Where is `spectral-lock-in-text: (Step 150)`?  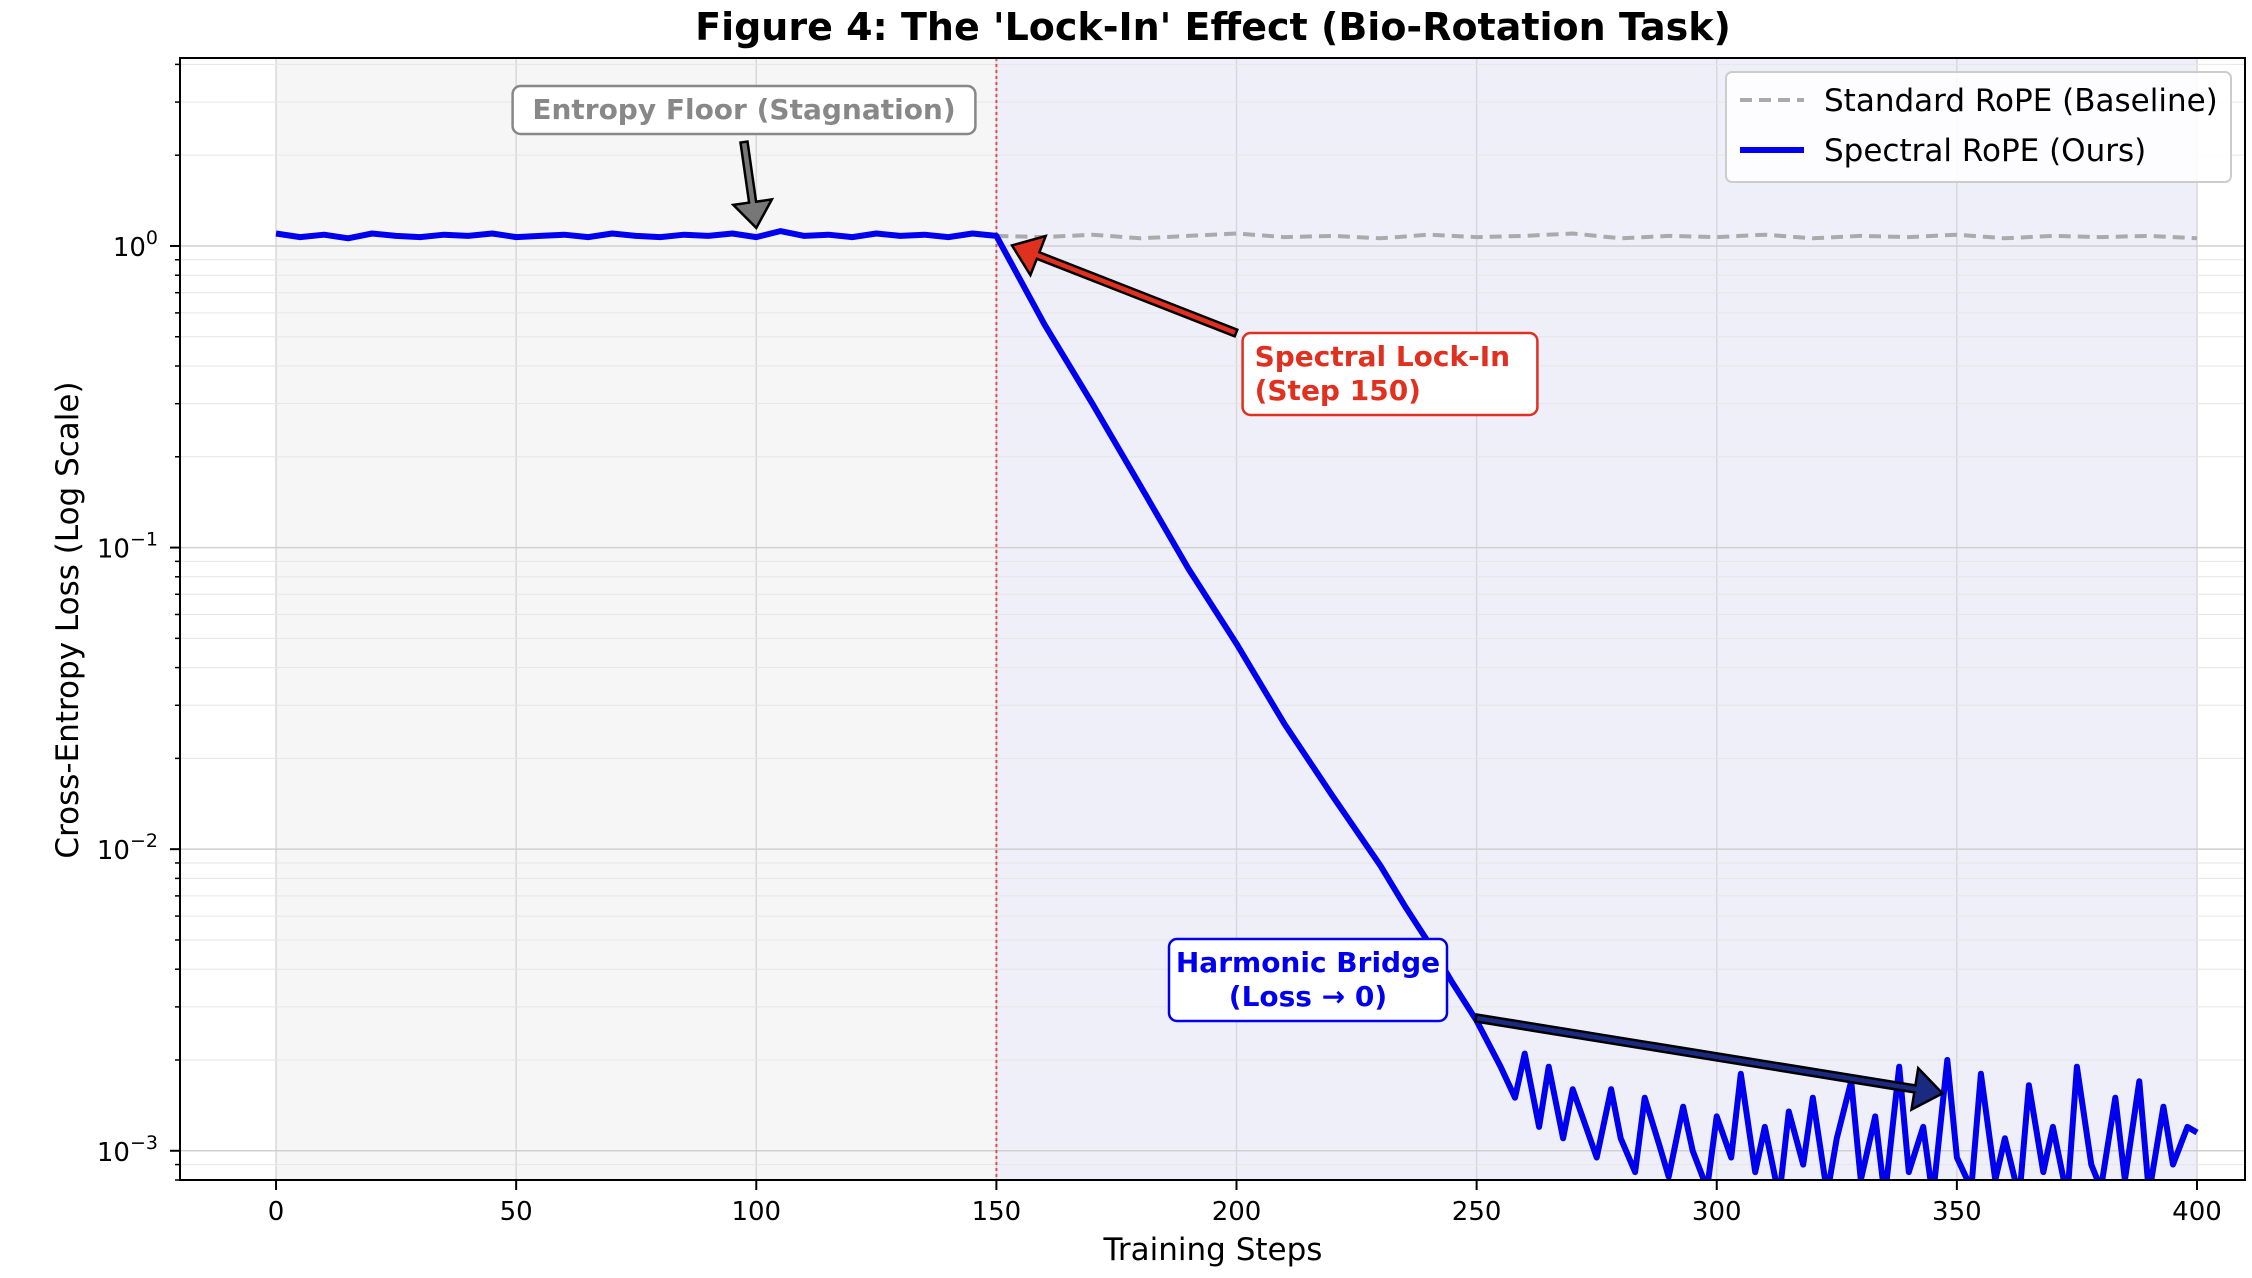 spectral-lock-in-text: (Step 150) is located at coordinates (1338, 390).